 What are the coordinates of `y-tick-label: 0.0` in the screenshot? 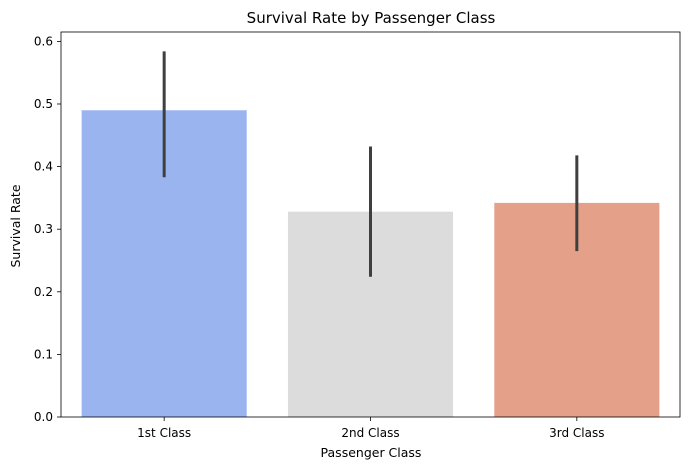 It's located at (43, 417).